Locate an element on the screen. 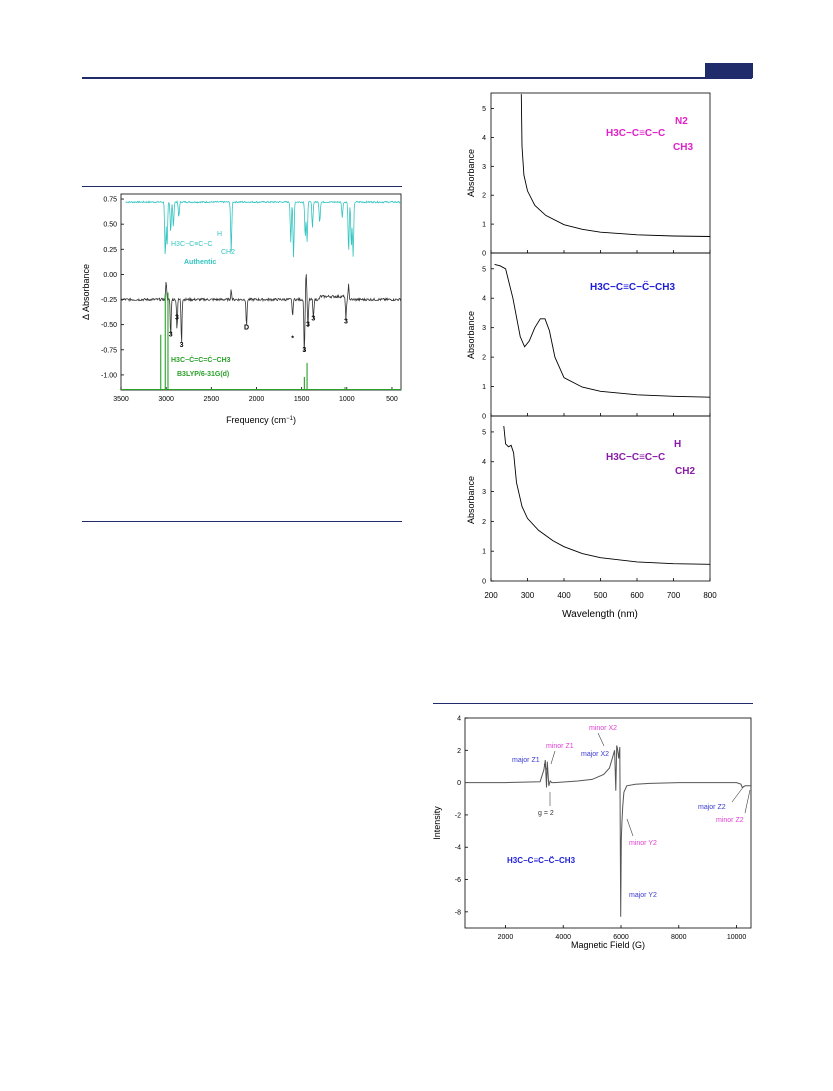 The image size is (833, 1091). epr-ticks: 2000 4000 6000 8000 10000 4 2 0 -2 -4 -6 -8 is located at coordinates (601, 829).